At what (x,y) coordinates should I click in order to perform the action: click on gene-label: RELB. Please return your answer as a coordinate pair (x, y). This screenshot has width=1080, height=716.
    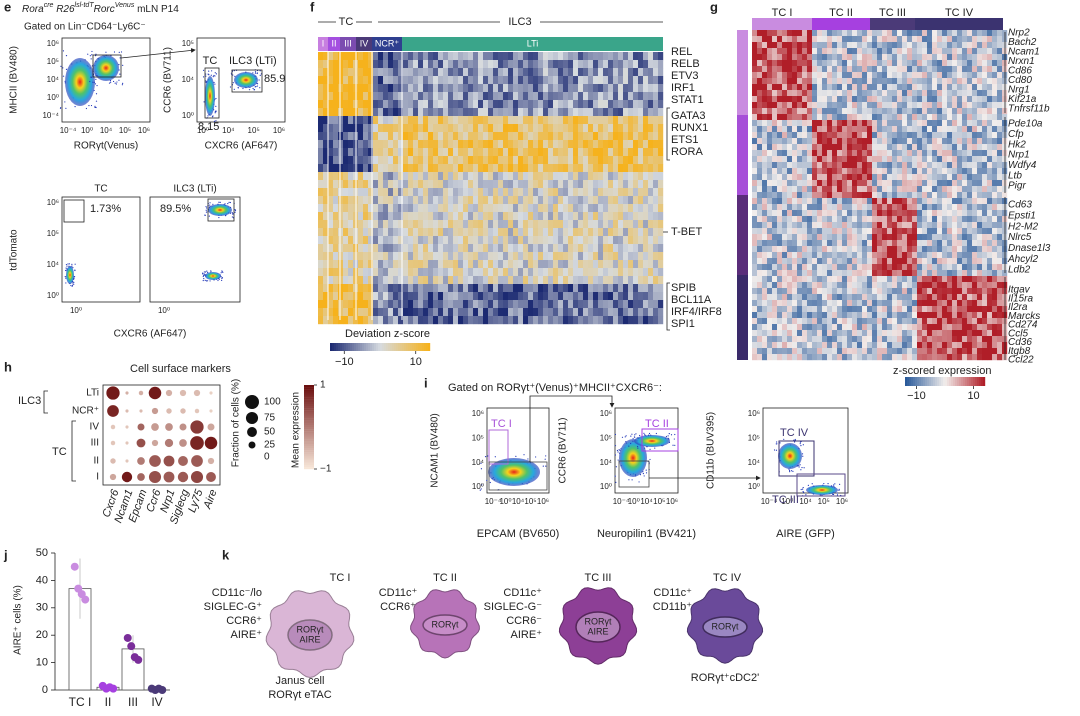
    Looking at the image, I should click on (685, 64).